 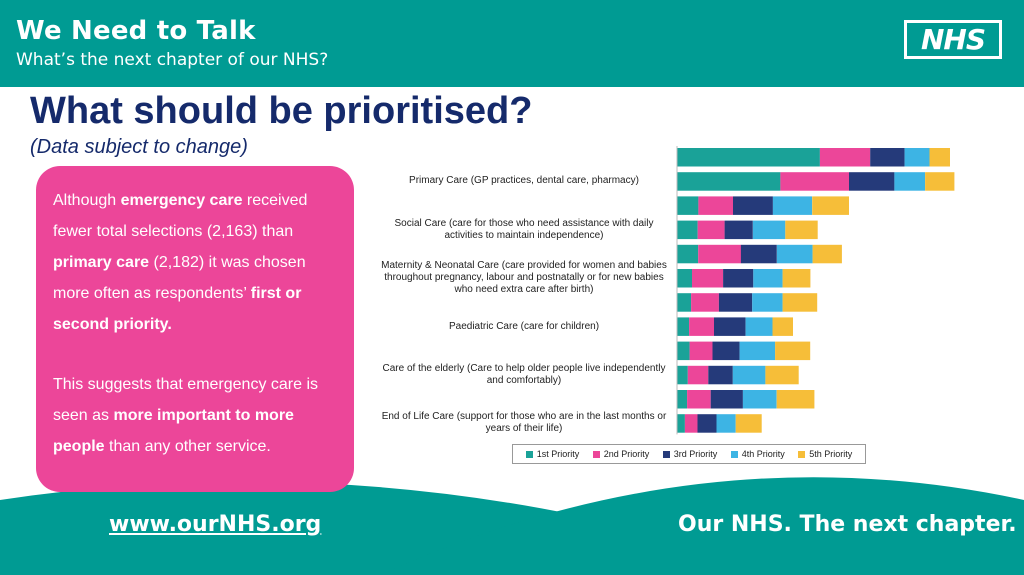 What do you see at coordinates (281, 111) in the screenshot?
I see `page-title: What should be prioritised?` at bounding box center [281, 111].